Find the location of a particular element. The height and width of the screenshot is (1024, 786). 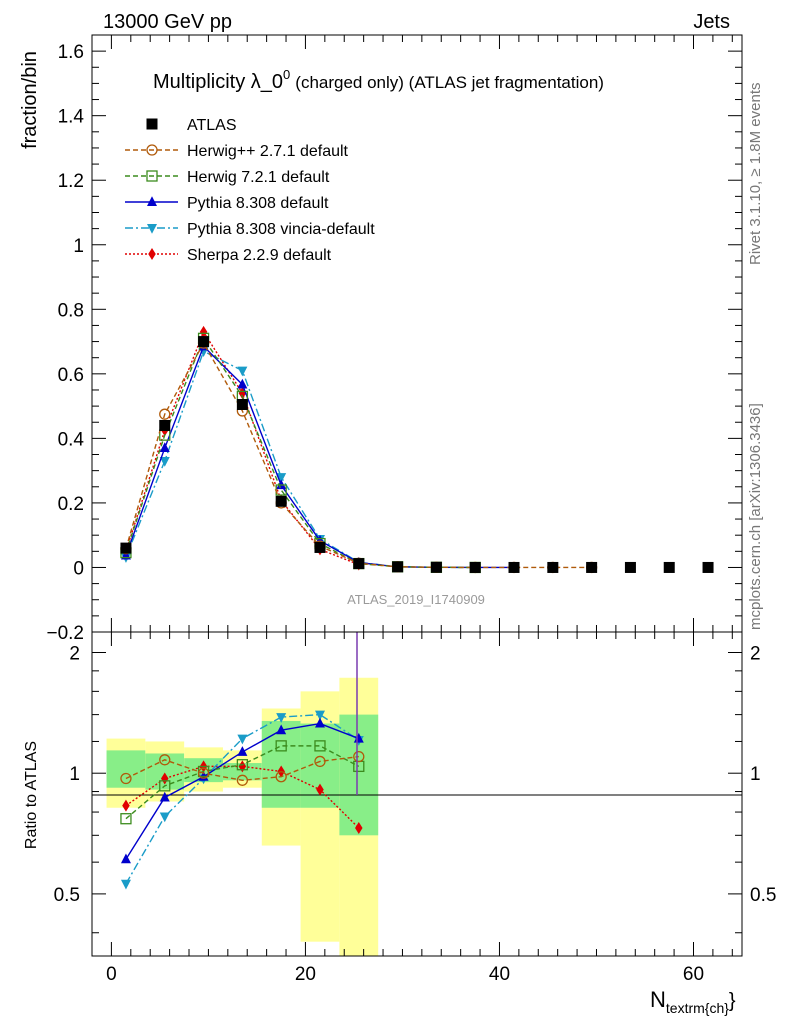

legend-label: Herwig++ 2.7.1 default is located at coordinates (268, 151).